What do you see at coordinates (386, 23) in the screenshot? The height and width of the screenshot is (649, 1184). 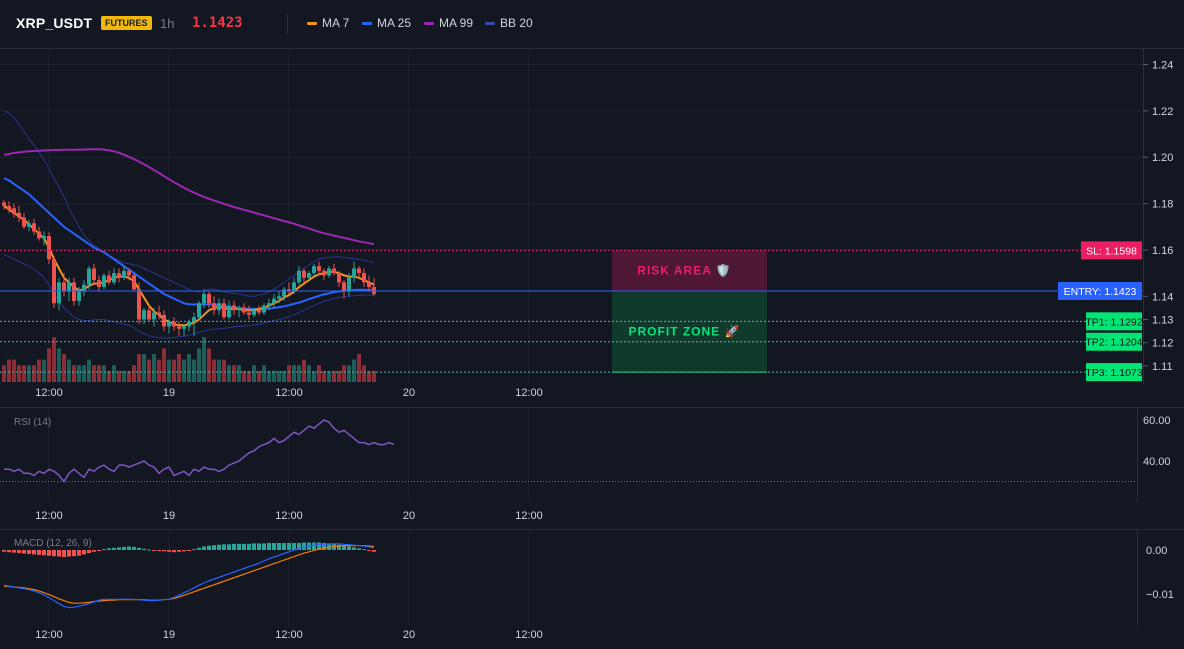 I see `legend-ma25: MA 25` at bounding box center [386, 23].